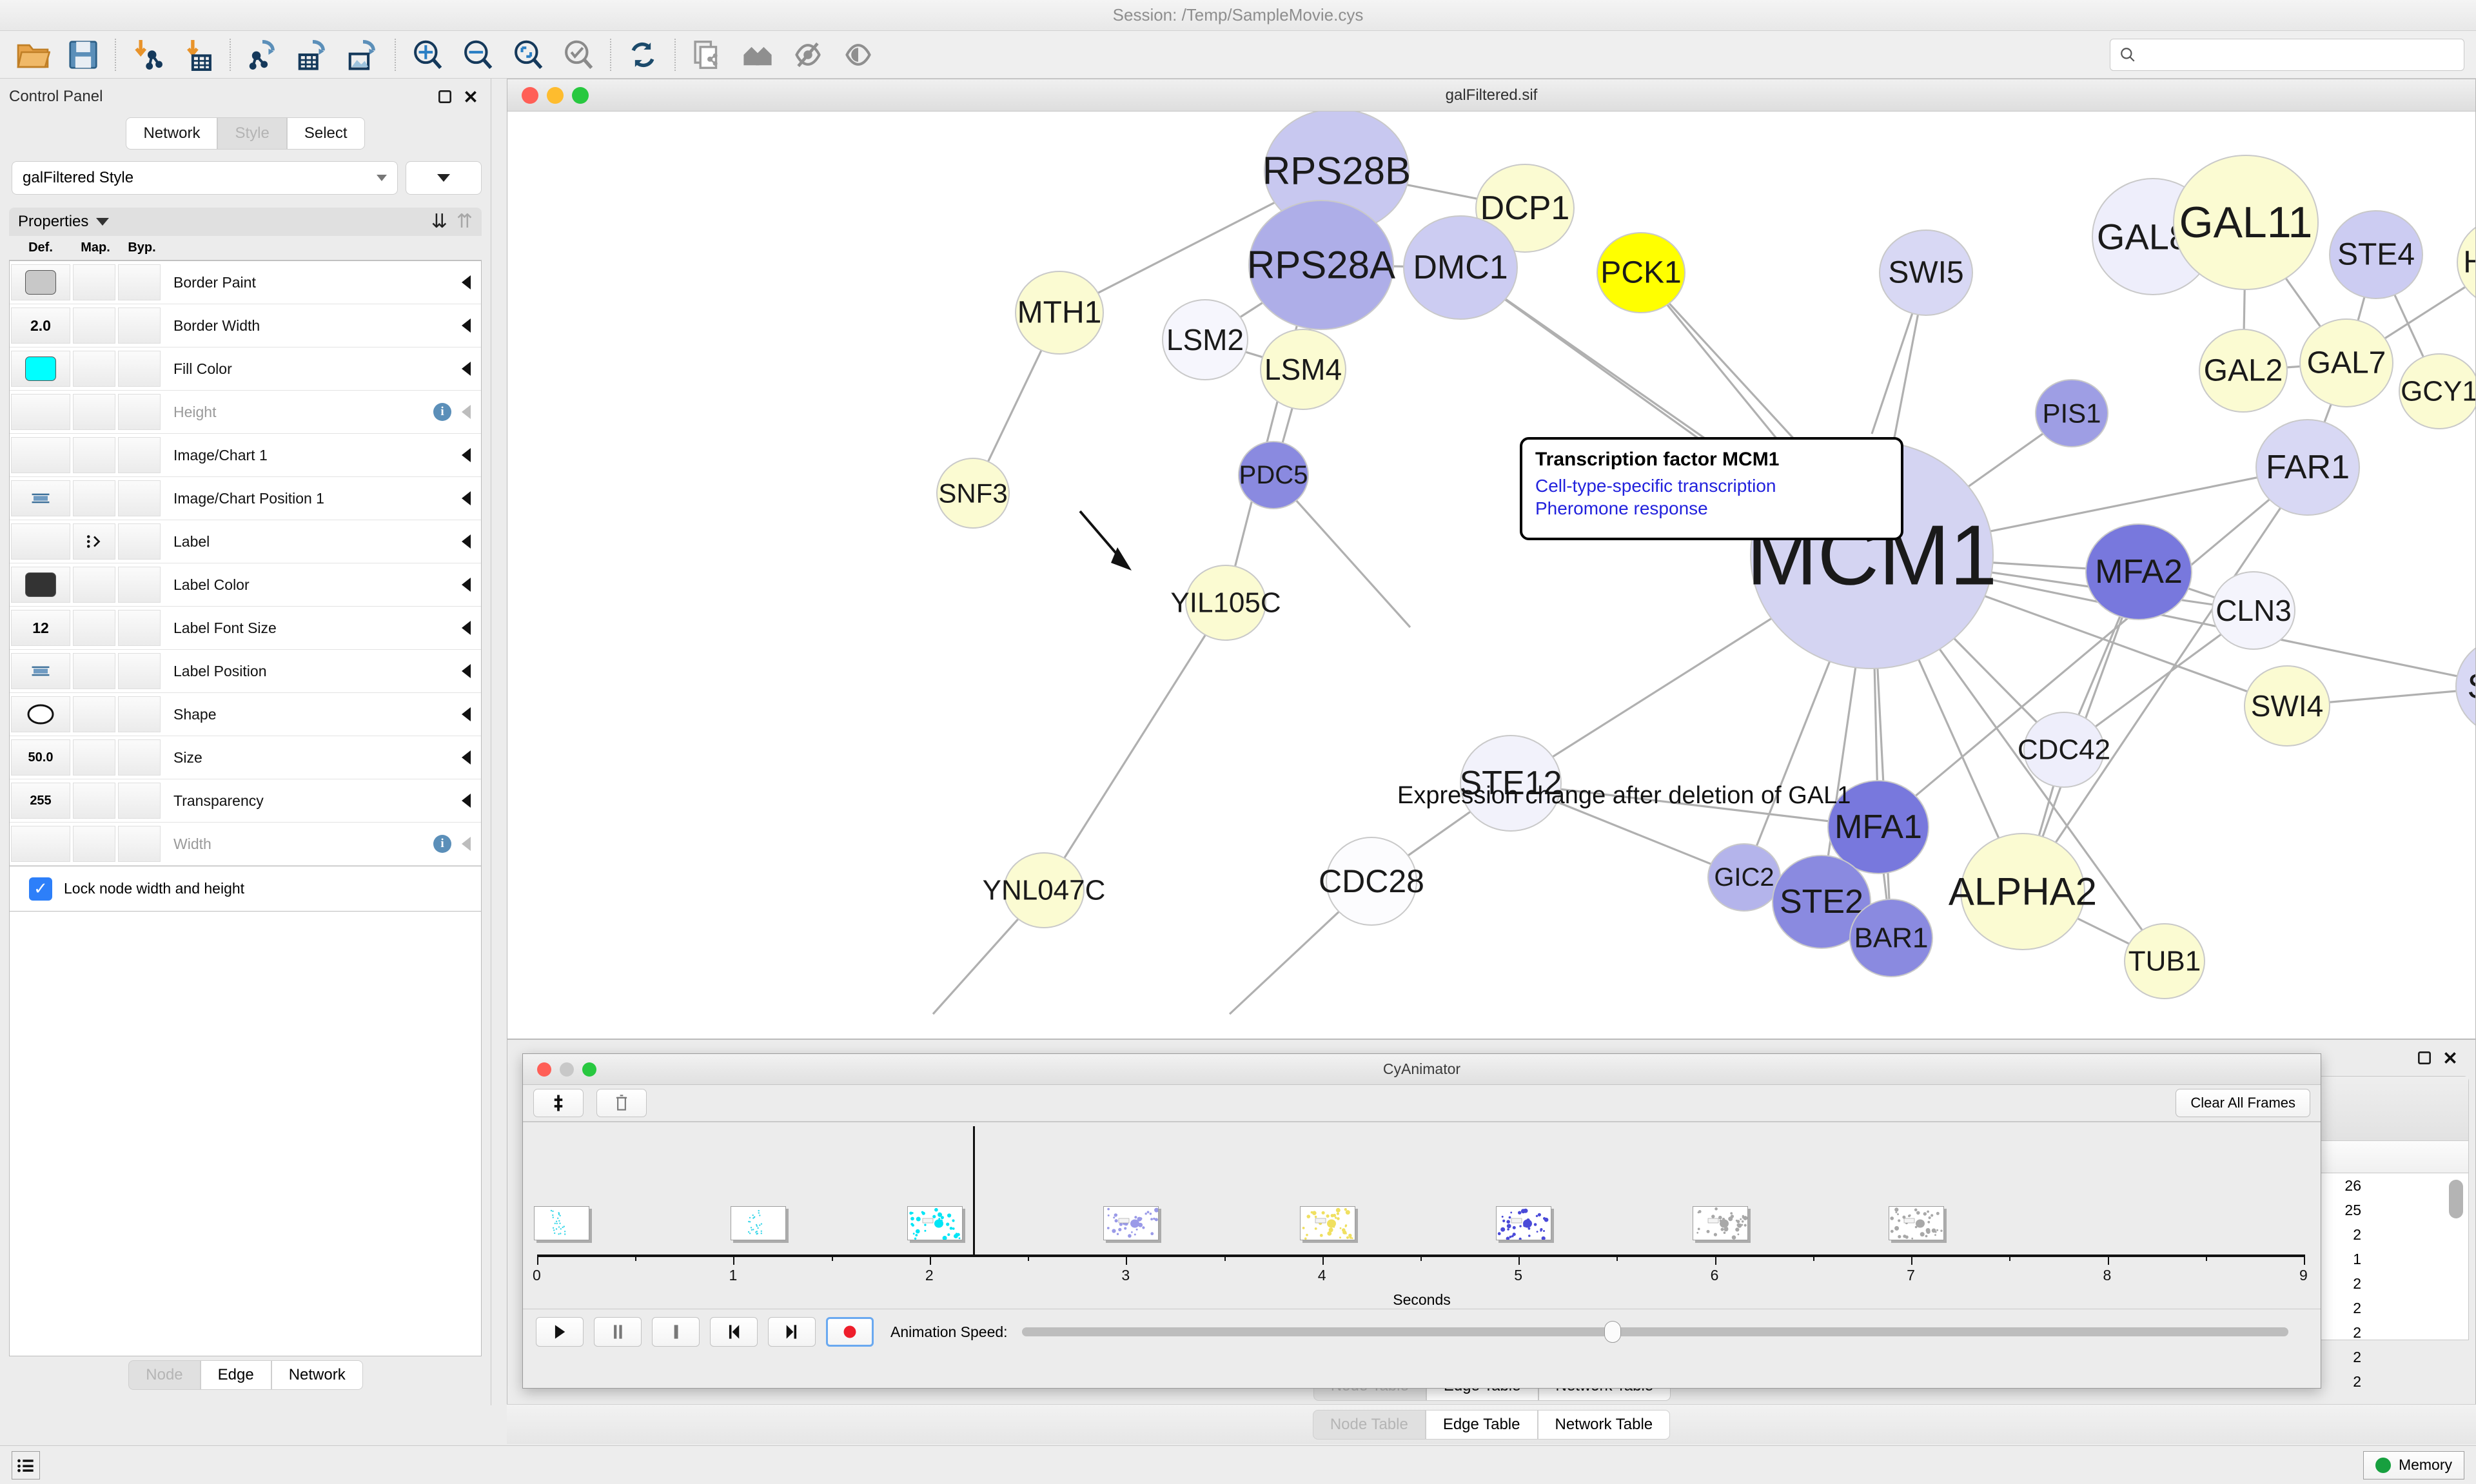  Describe the element at coordinates (1059, 313) in the screenshot. I see `network-node: MTH1` at that location.